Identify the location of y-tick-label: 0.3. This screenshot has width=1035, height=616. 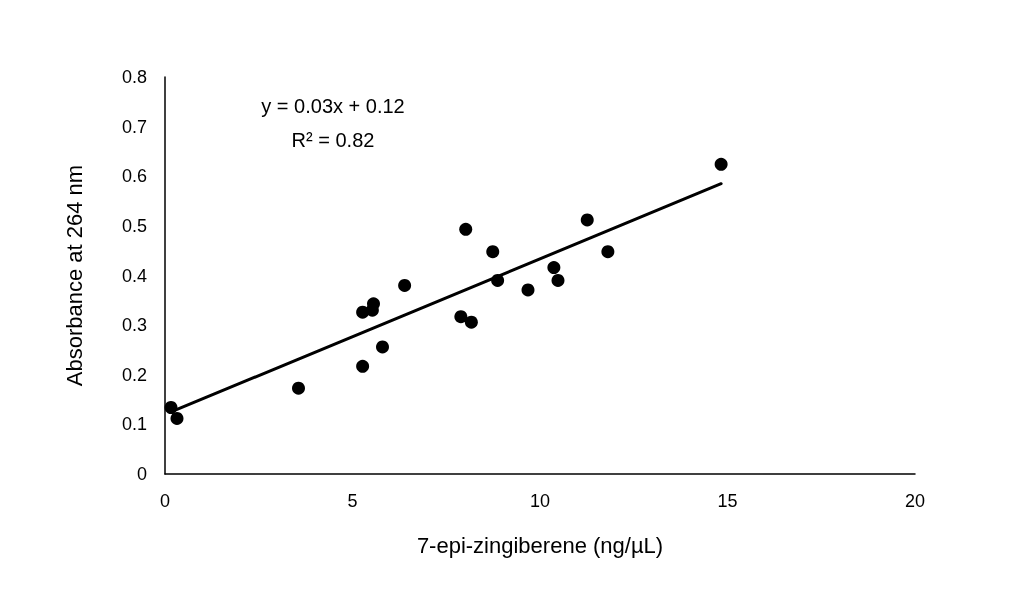
(134, 325).